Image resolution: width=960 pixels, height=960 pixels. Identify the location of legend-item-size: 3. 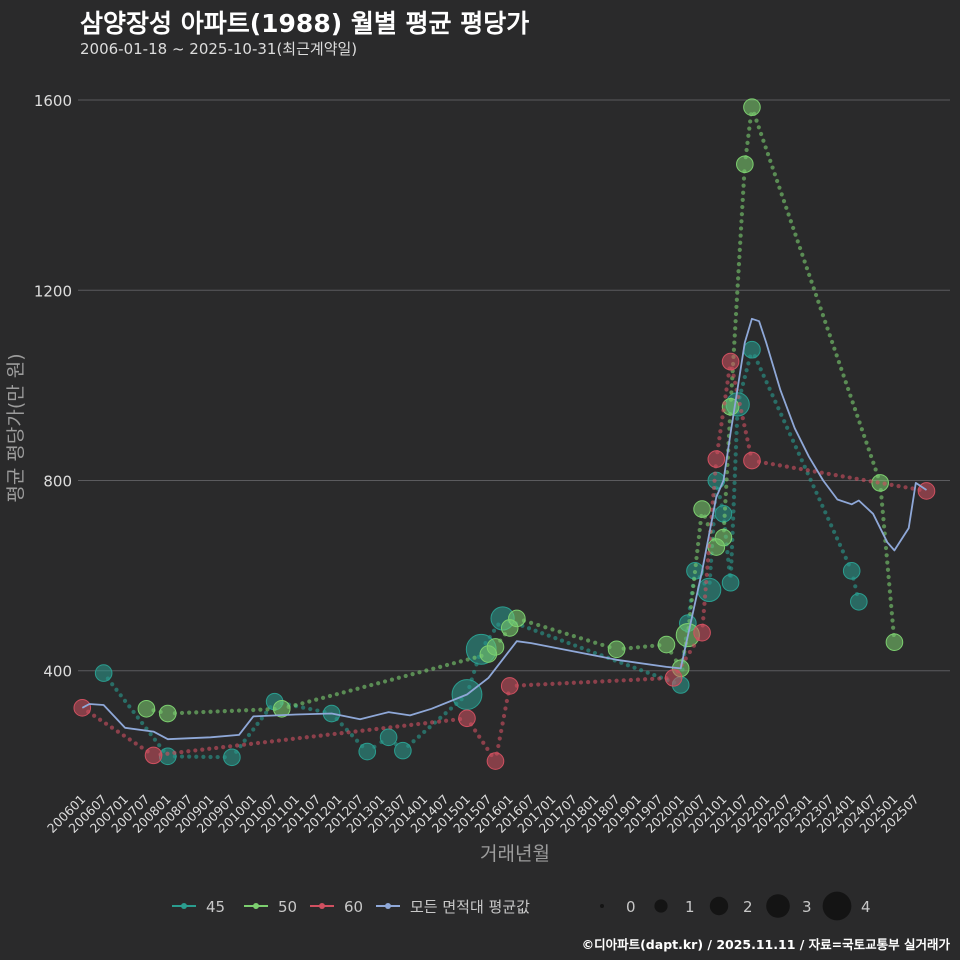
(789, 906).